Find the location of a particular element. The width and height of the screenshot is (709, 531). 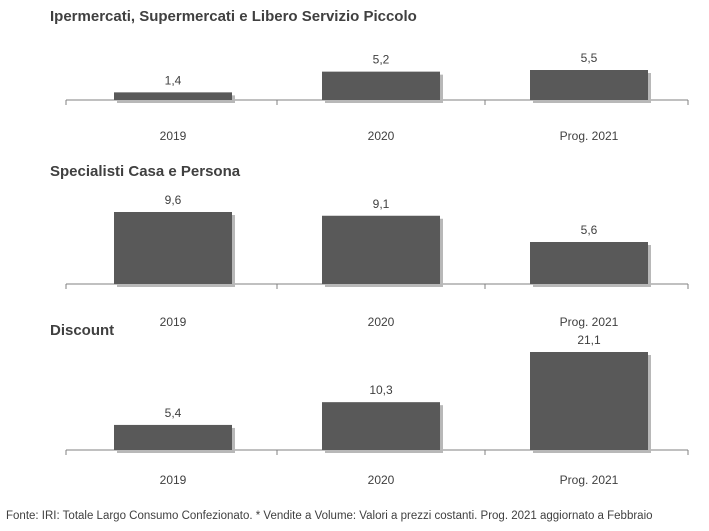

chart-title-3: Discount is located at coordinates (82, 330).